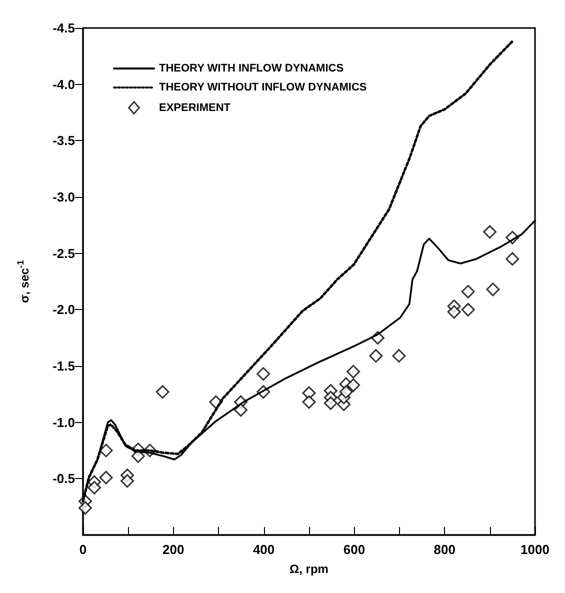 This screenshot has width=565, height=593. Describe the element at coordinates (24, 281) in the screenshot. I see `y-axis-title: σ, sec-1` at that location.